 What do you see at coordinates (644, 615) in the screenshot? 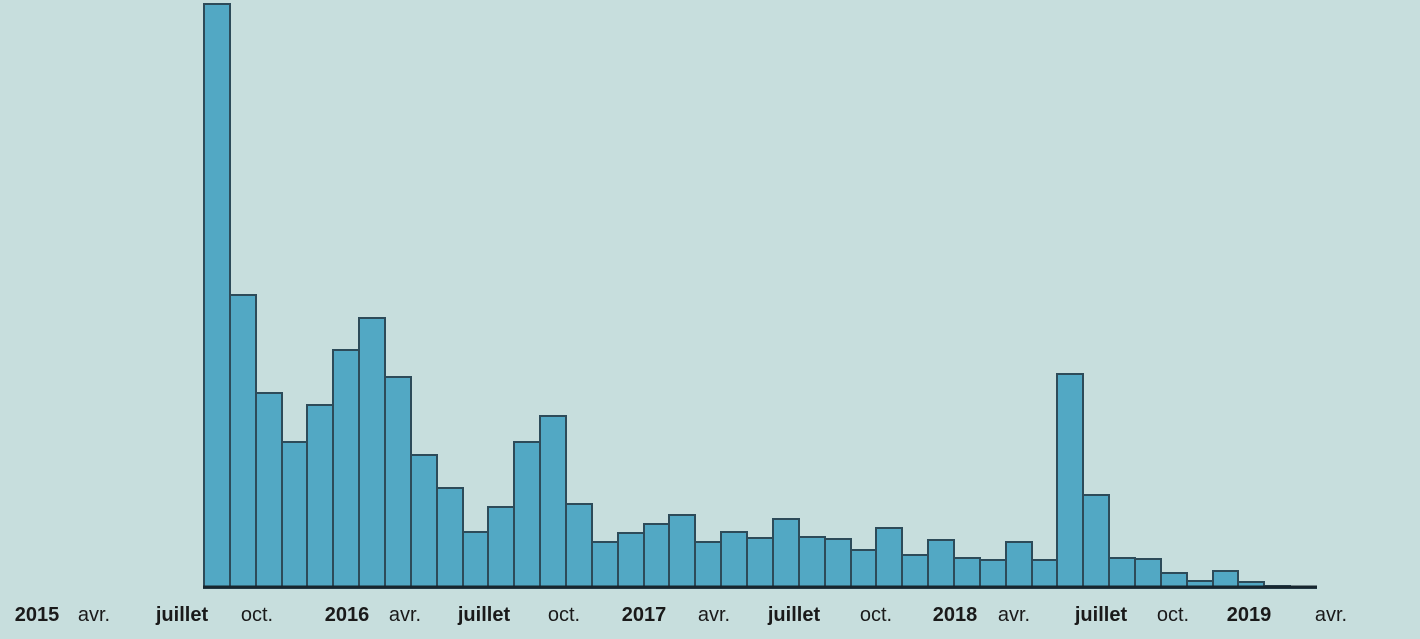
I see `x-axis-tick-label: 2017` at bounding box center [644, 615].